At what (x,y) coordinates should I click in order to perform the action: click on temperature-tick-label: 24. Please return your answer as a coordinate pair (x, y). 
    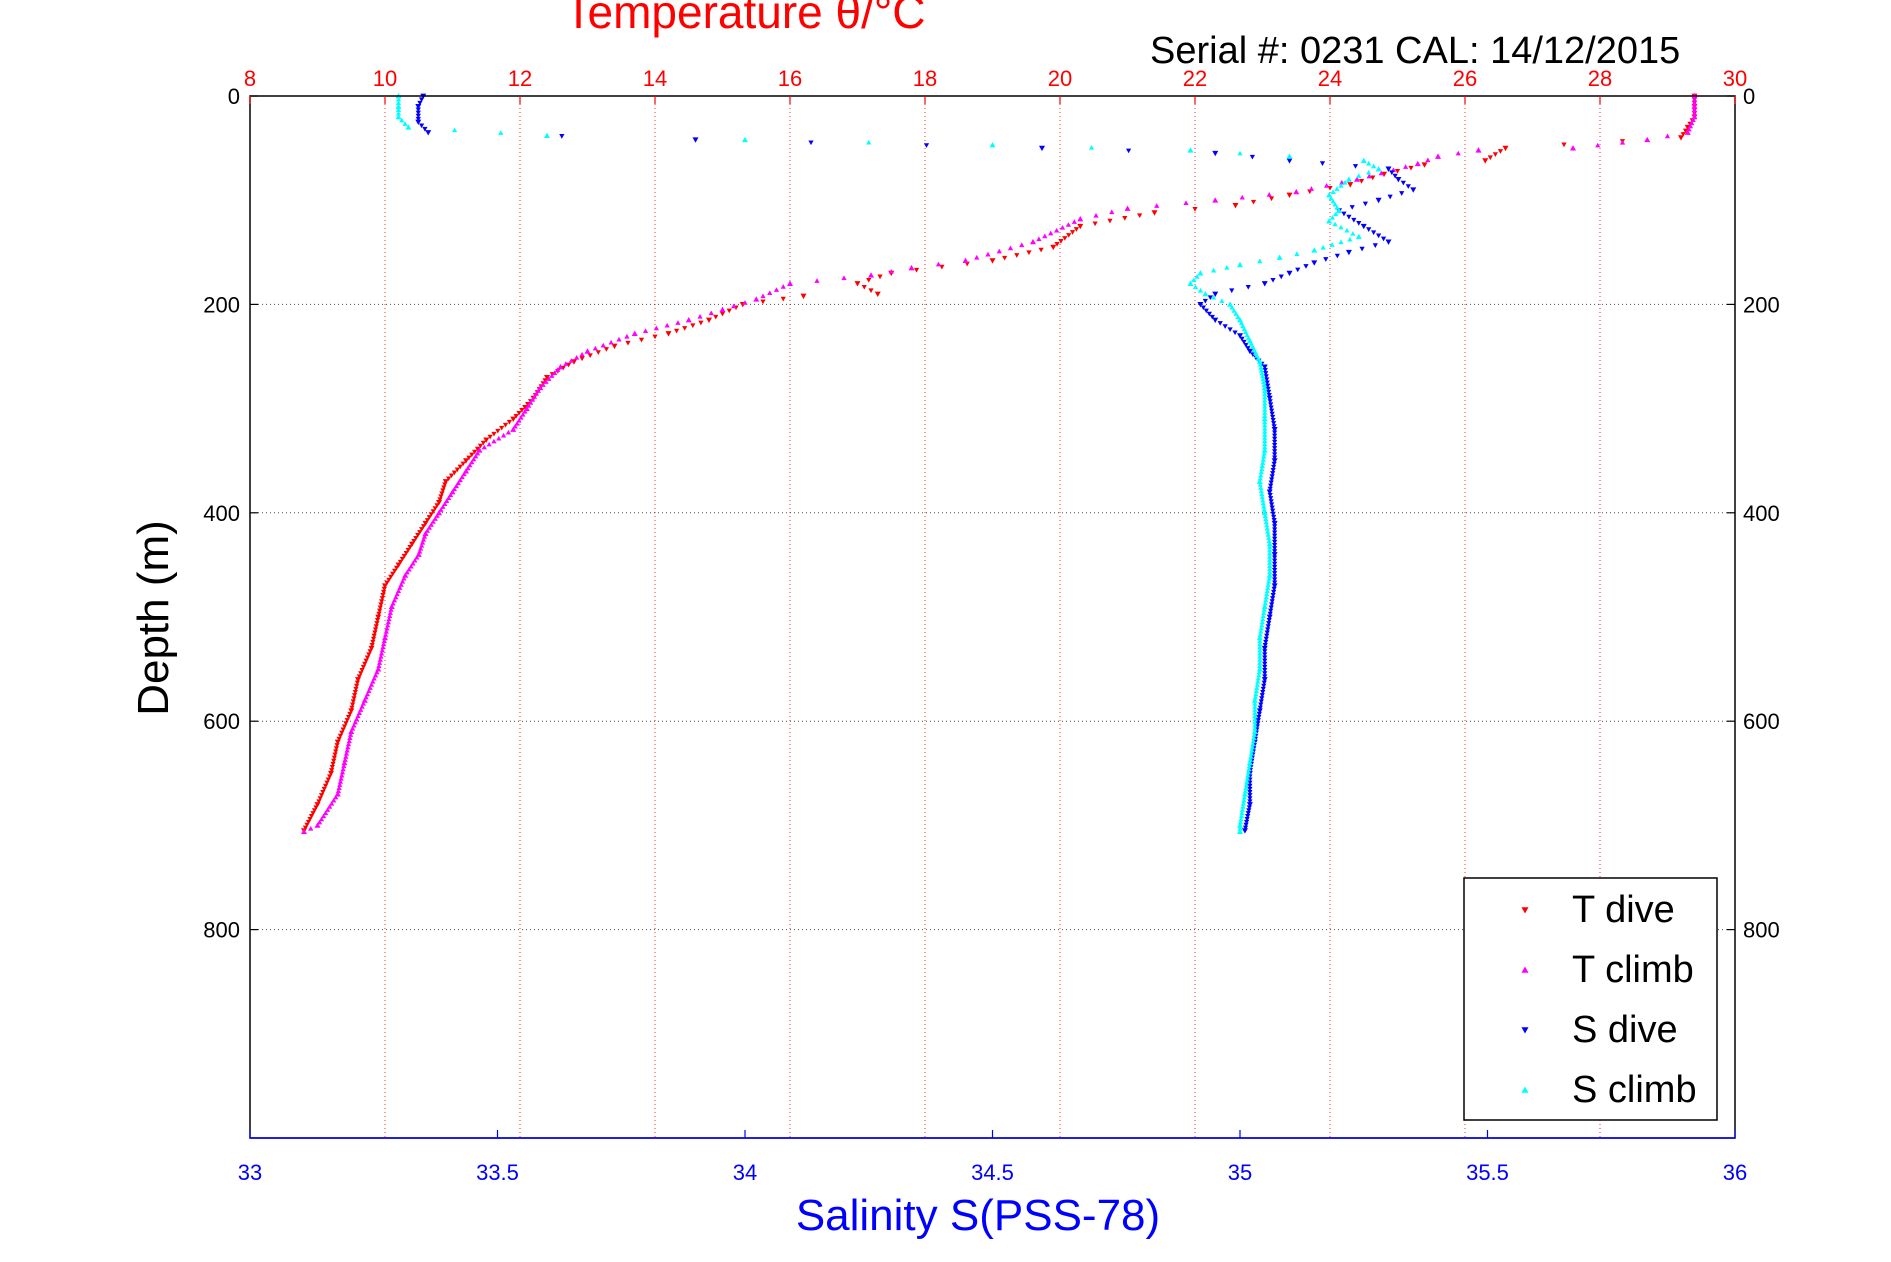
    Looking at the image, I should click on (1330, 78).